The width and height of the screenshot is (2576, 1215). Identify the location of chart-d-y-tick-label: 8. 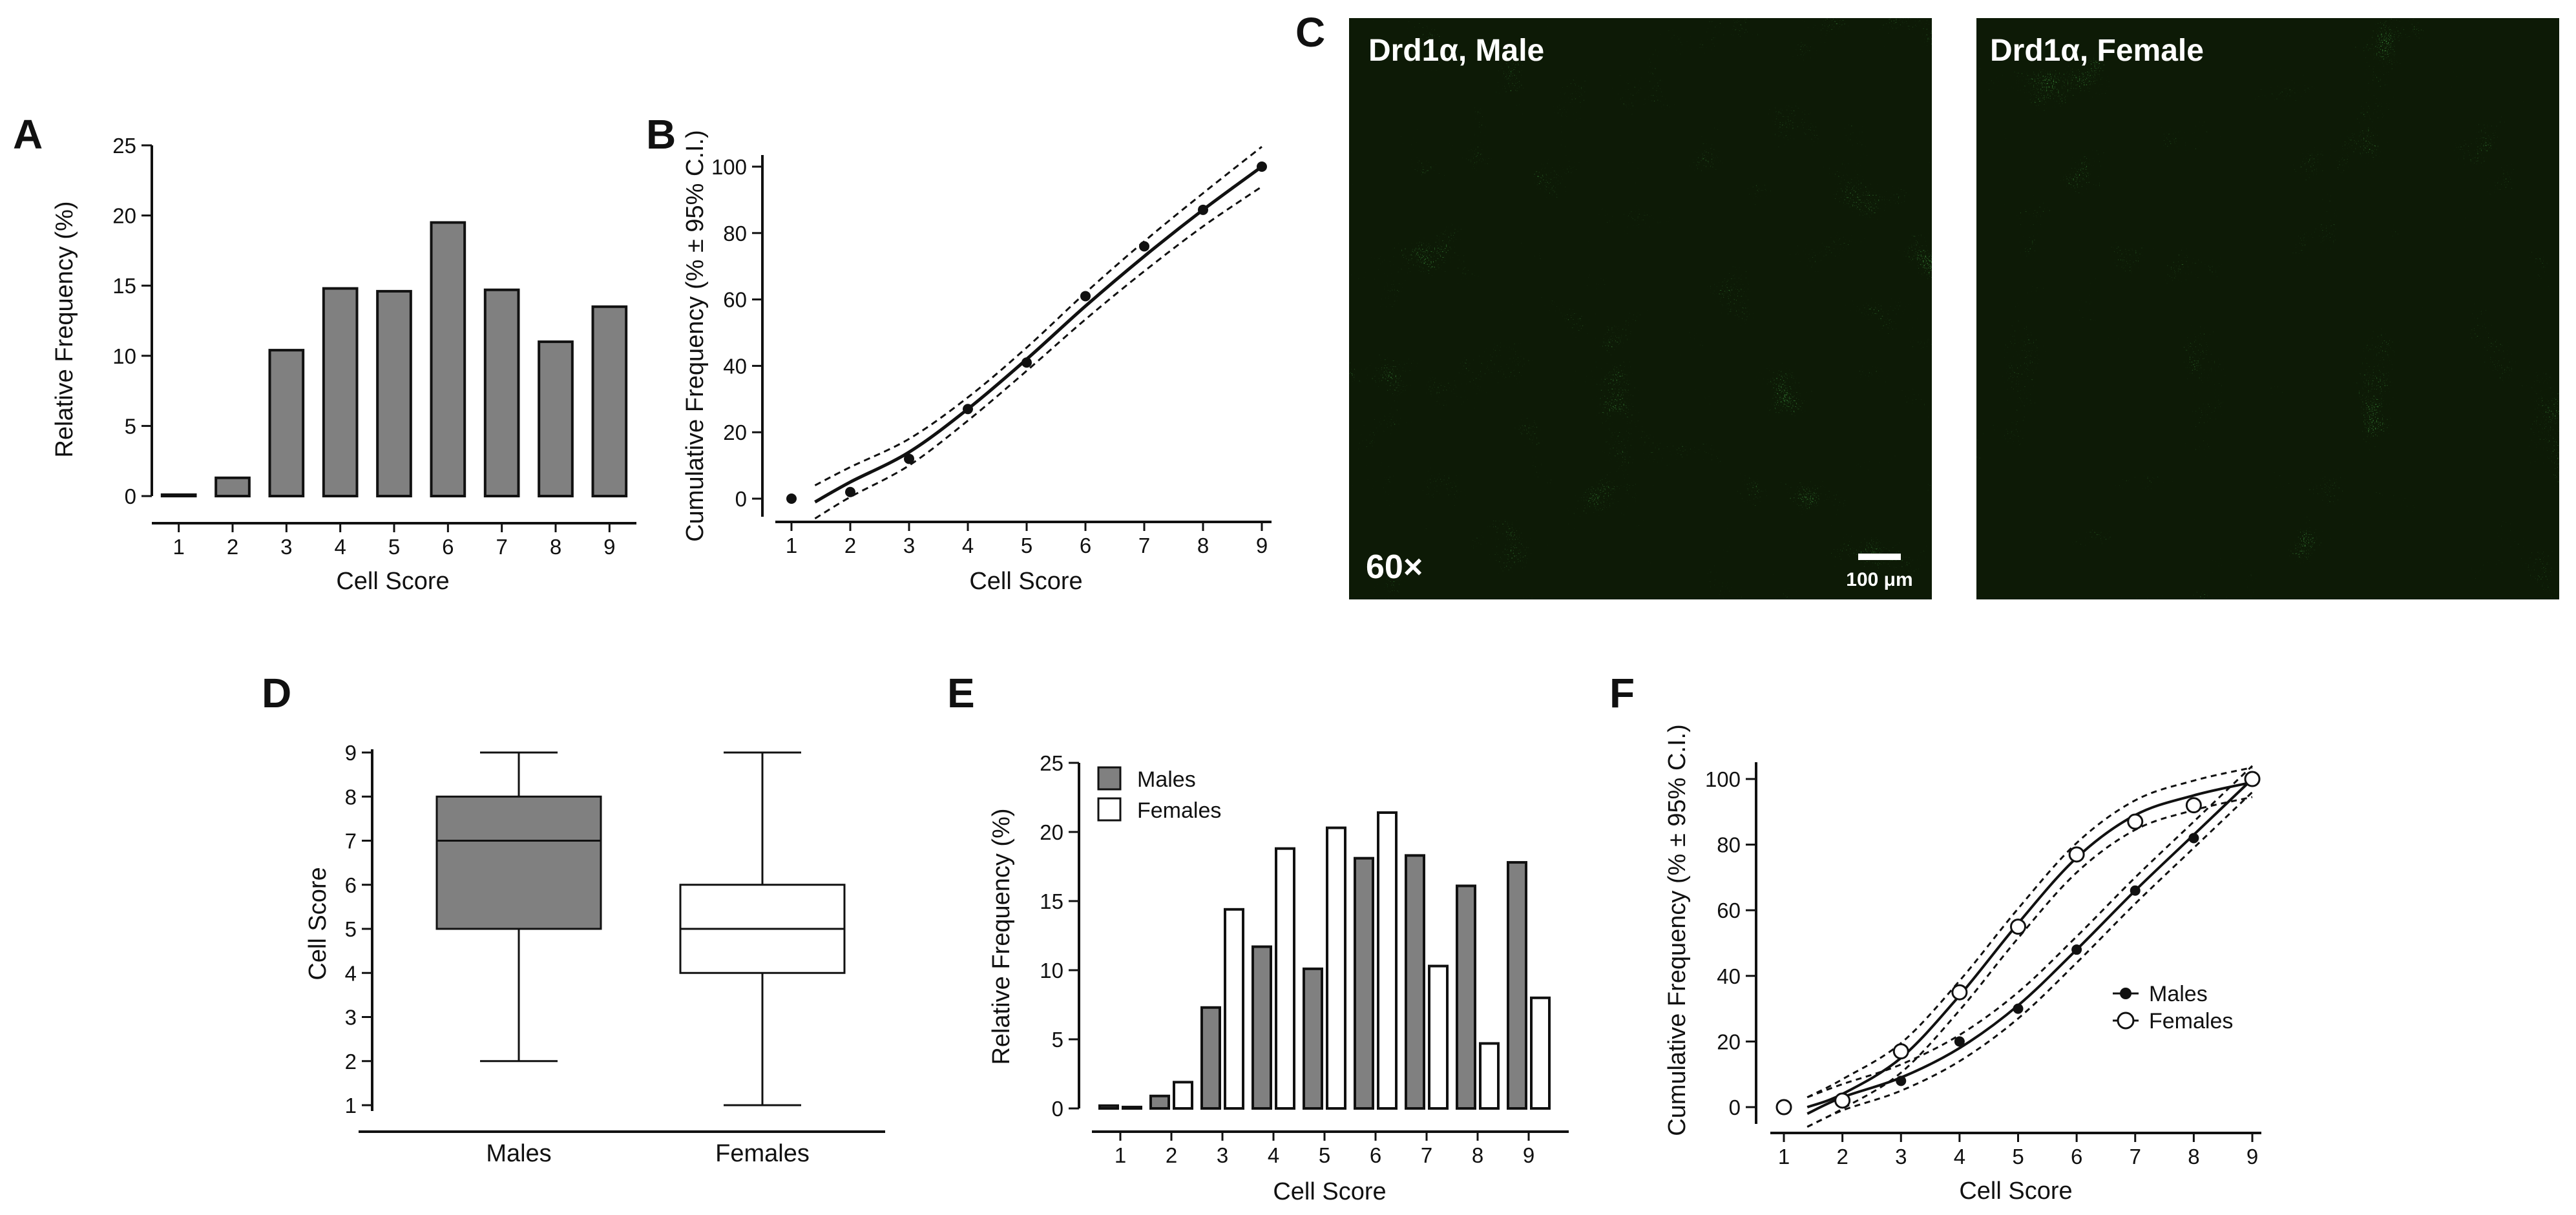
(351, 797).